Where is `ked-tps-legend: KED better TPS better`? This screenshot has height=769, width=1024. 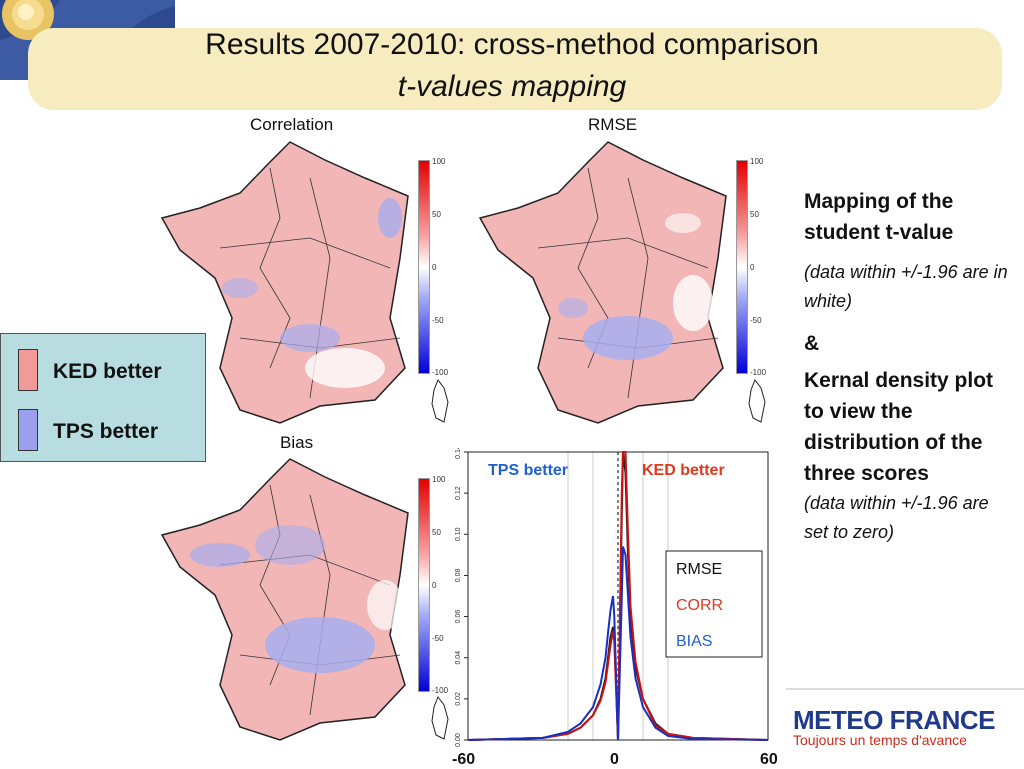 ked-tps-legend: KED better TPS better is located at coordinates (103, 397).